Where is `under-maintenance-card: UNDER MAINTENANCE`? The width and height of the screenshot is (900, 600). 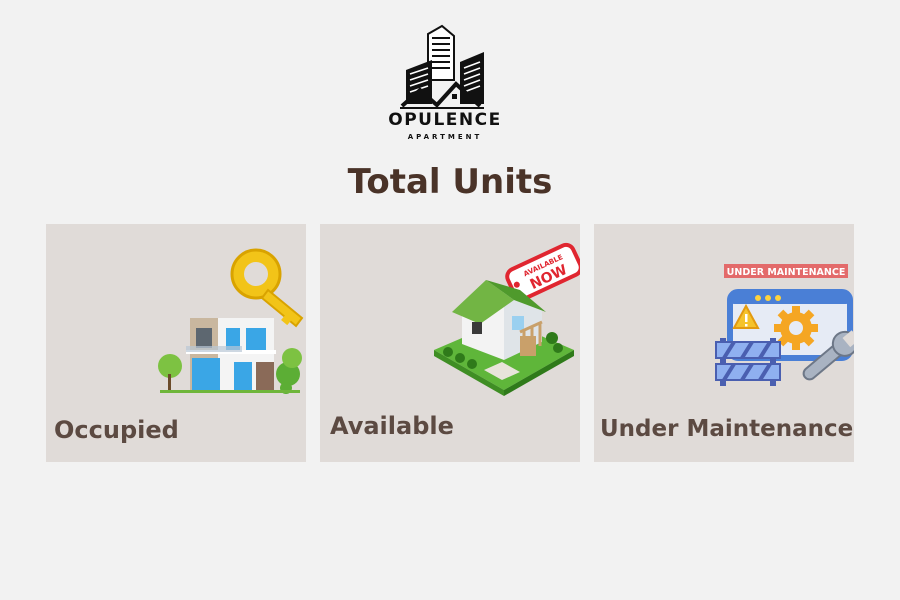
under-maintenance-card: UNDER MAINTENANCE is located at coordinates (724, 343).